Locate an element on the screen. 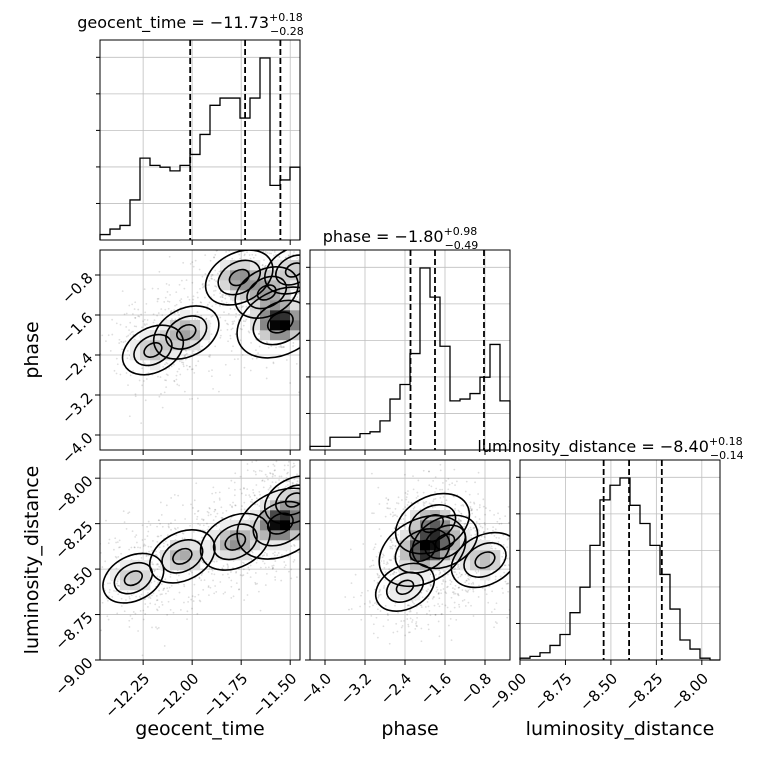 The image size is (760, 760). panel-frame is located at coordinates (410, 560).